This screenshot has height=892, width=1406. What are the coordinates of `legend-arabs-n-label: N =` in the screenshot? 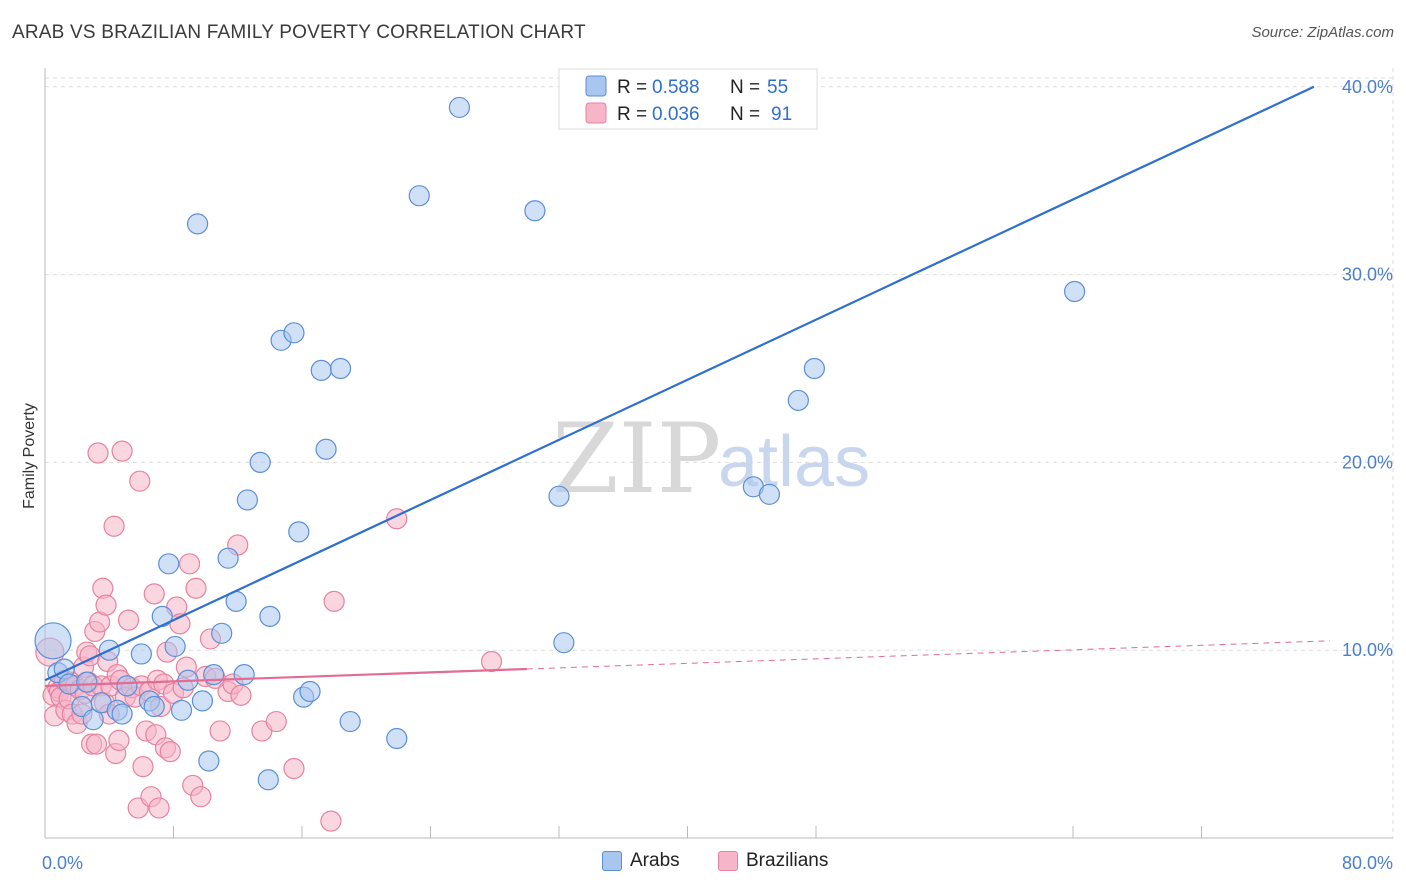 It's located at (745, 87).